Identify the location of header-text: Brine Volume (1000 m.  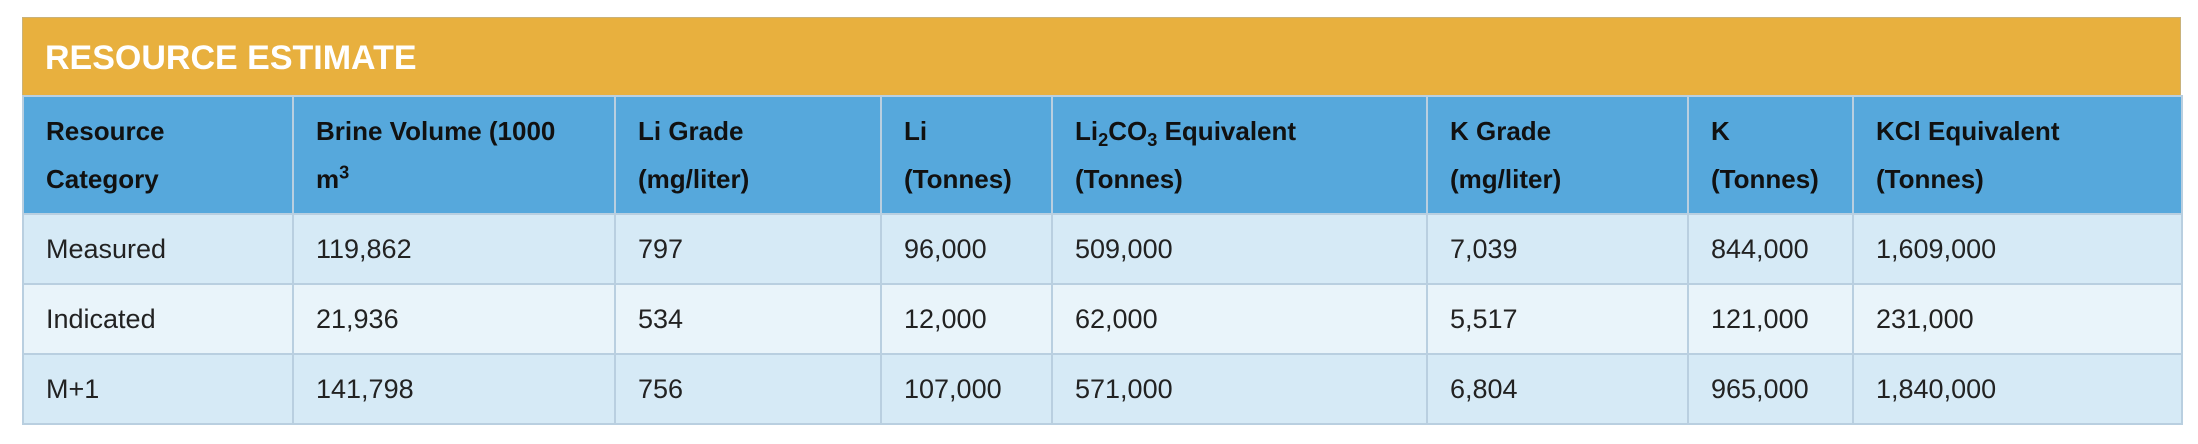
(436, 155).